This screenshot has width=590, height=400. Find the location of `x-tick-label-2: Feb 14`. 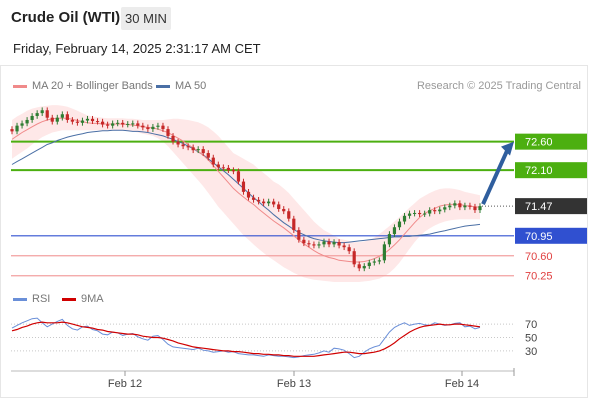

x-tick-label-2: Feb 14 is located at coordinates (462, 384).